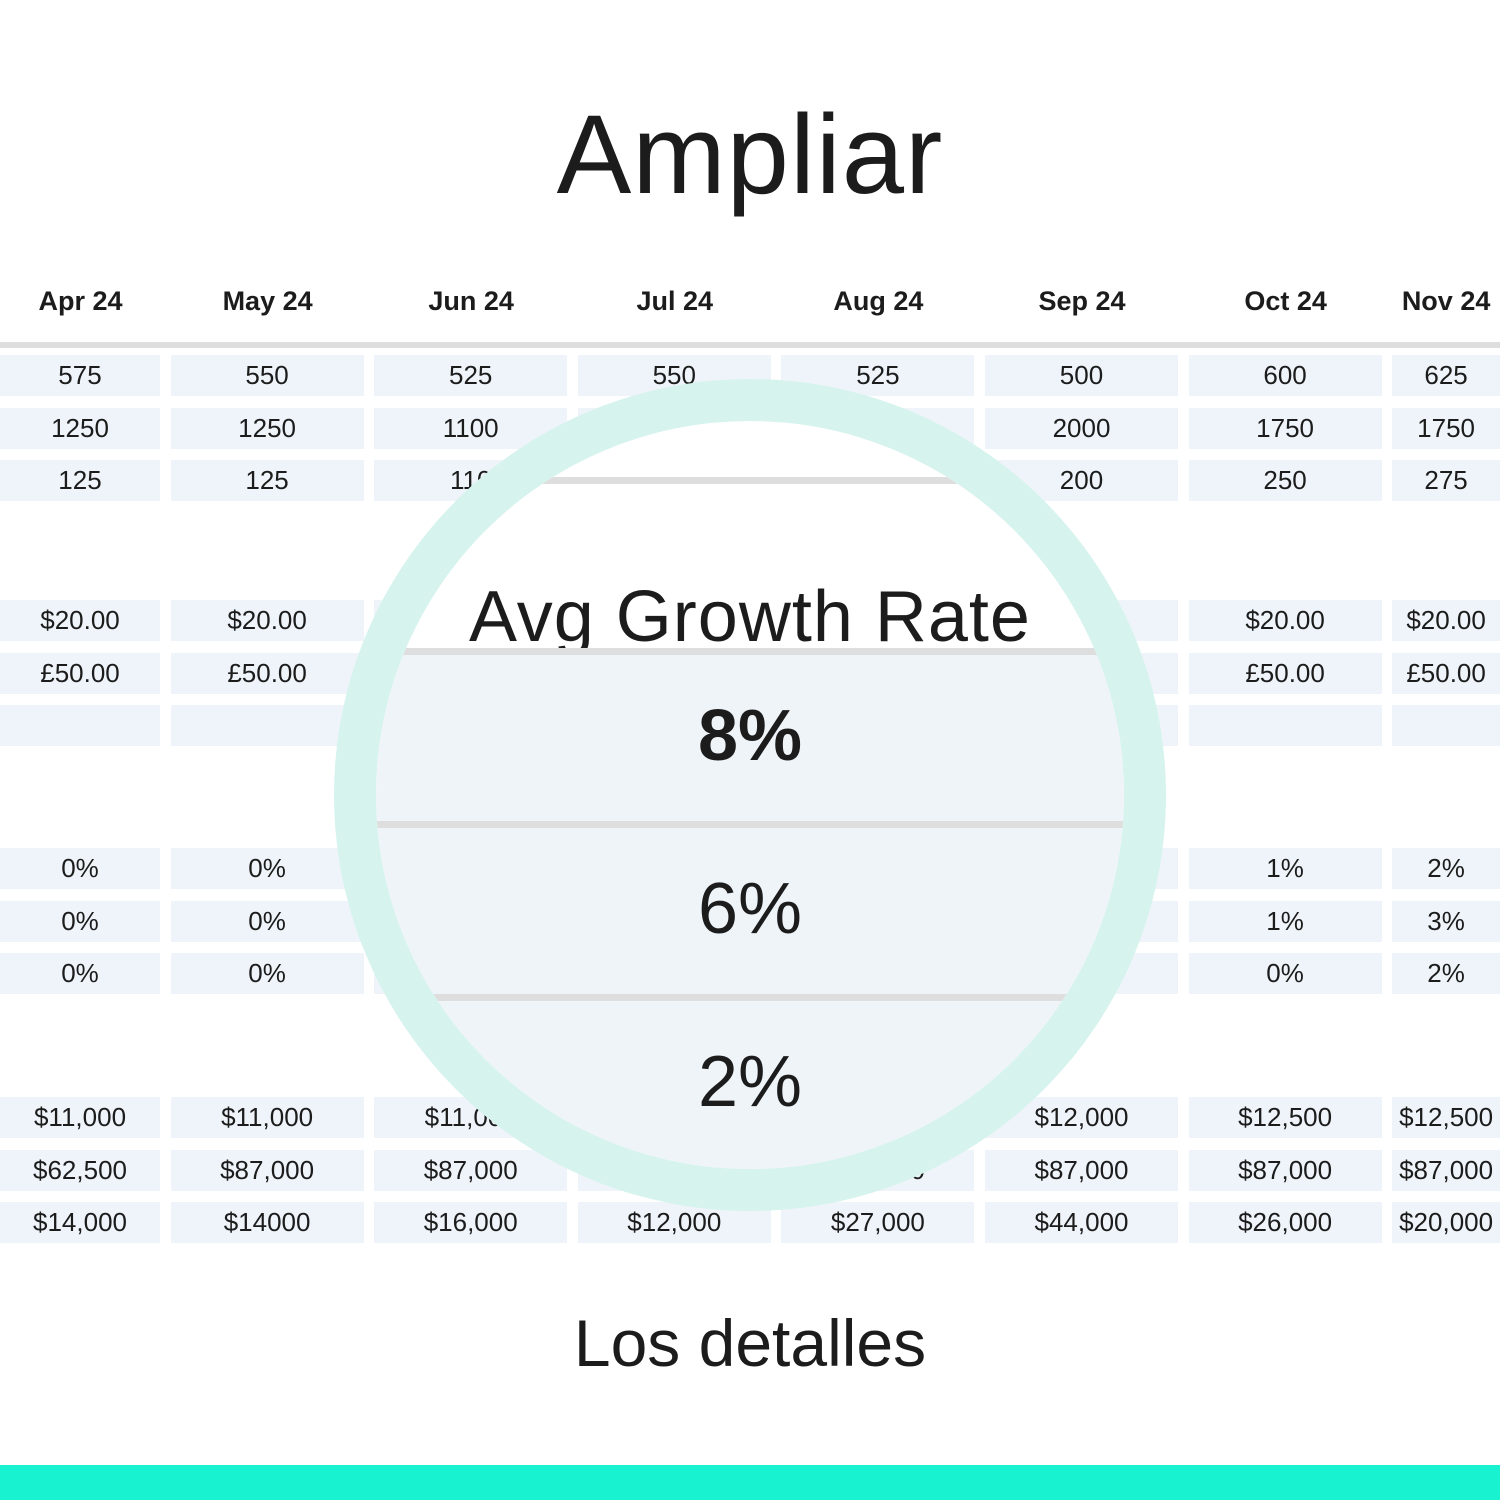 The width and height of the screenshot is (1500, 1500). I want to click on growth-row: 8%, so click(750, 738).